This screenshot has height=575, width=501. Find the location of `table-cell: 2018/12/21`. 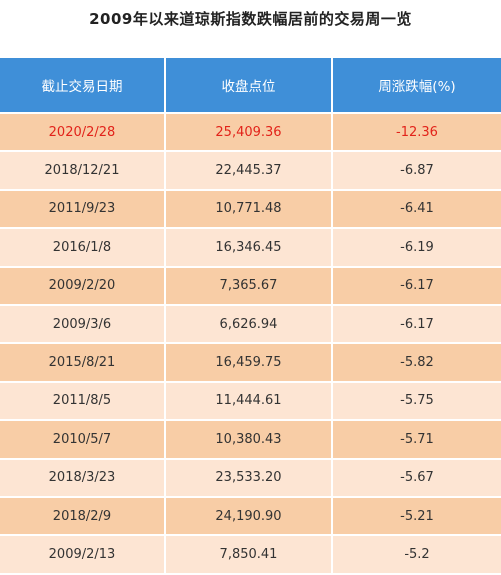

table-cell: 2018/12/21 is located at coordinates (83, 171).